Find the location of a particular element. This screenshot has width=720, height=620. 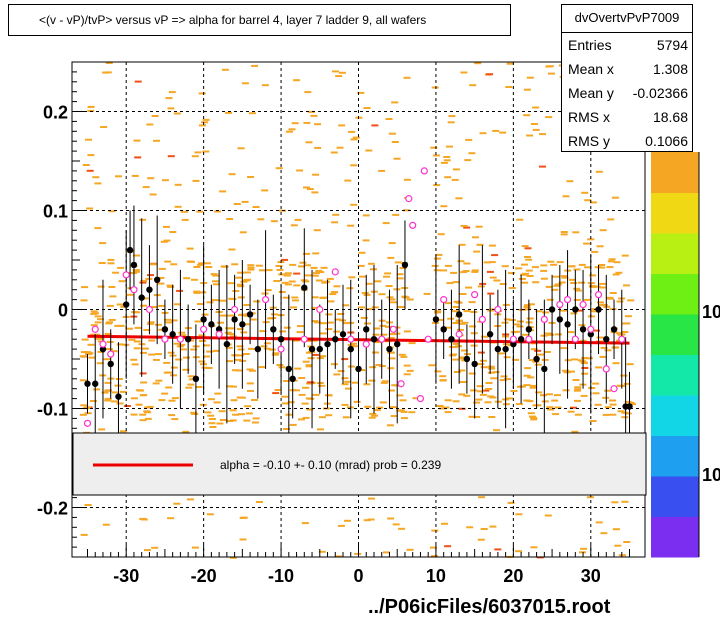

stats-key: Mean x is located at coordinates (591, 69).